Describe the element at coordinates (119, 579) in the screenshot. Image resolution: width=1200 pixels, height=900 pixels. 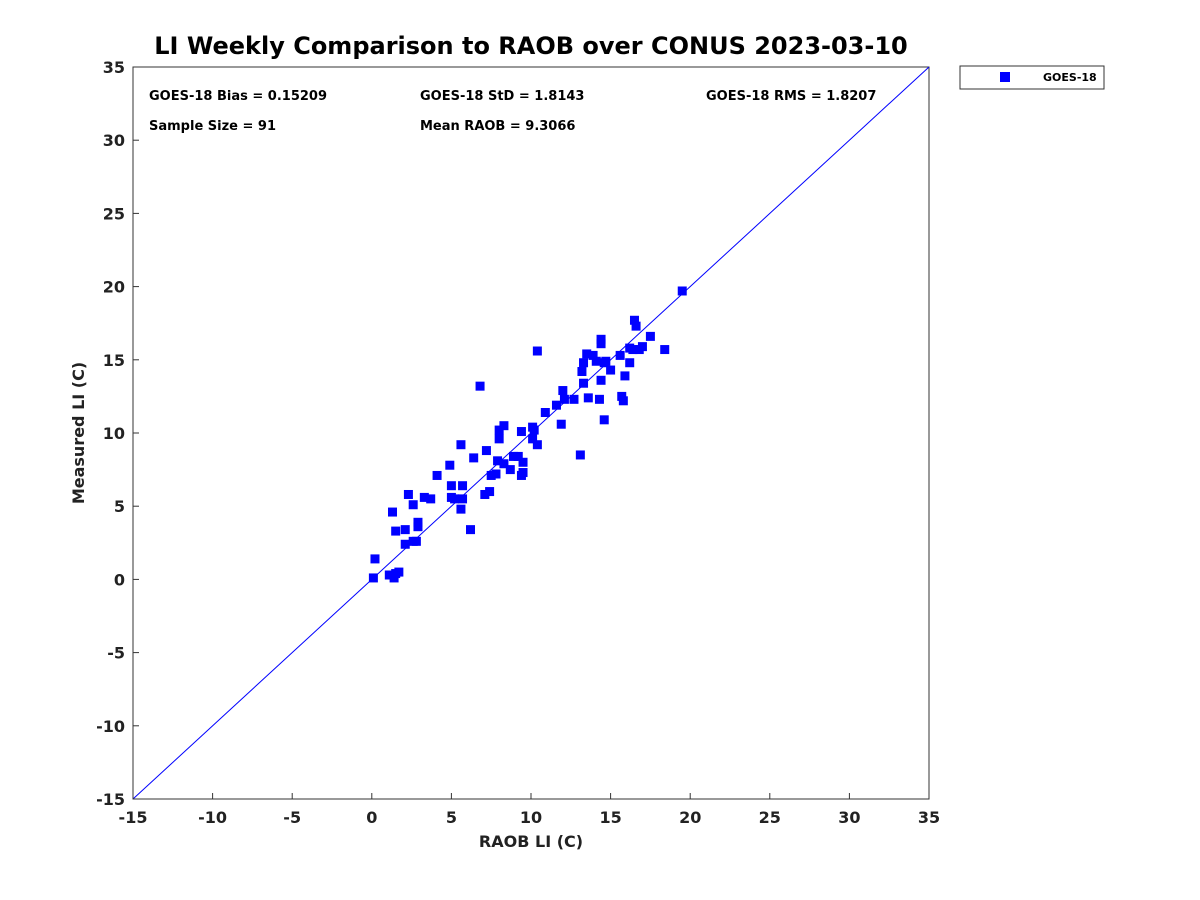
I see `y-tick-label: 0` at that location.